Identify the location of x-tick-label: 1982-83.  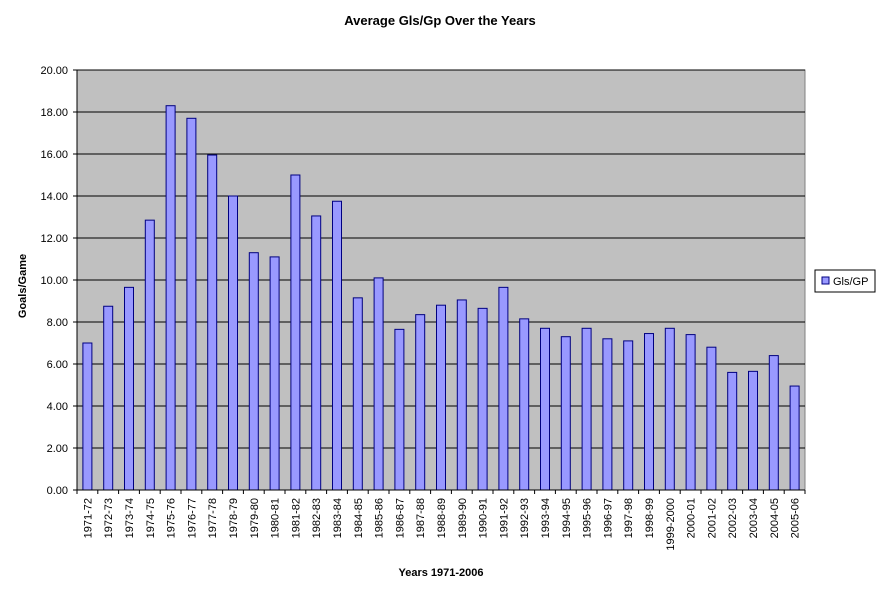
(317, 518).